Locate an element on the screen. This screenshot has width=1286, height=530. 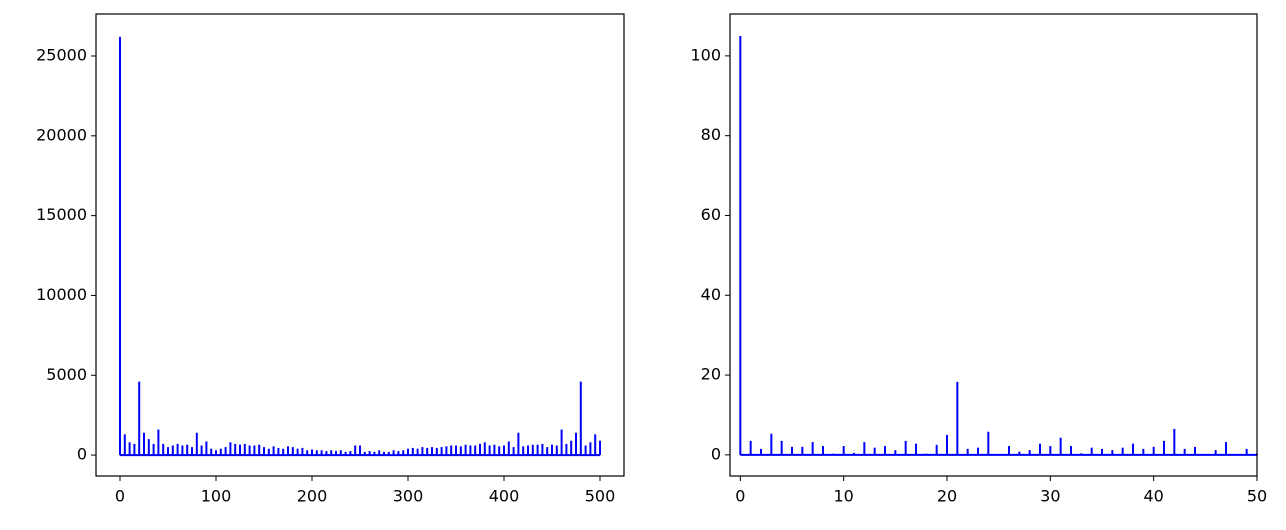
y-tick-label: 15000 is located at coordinates (61, 214).